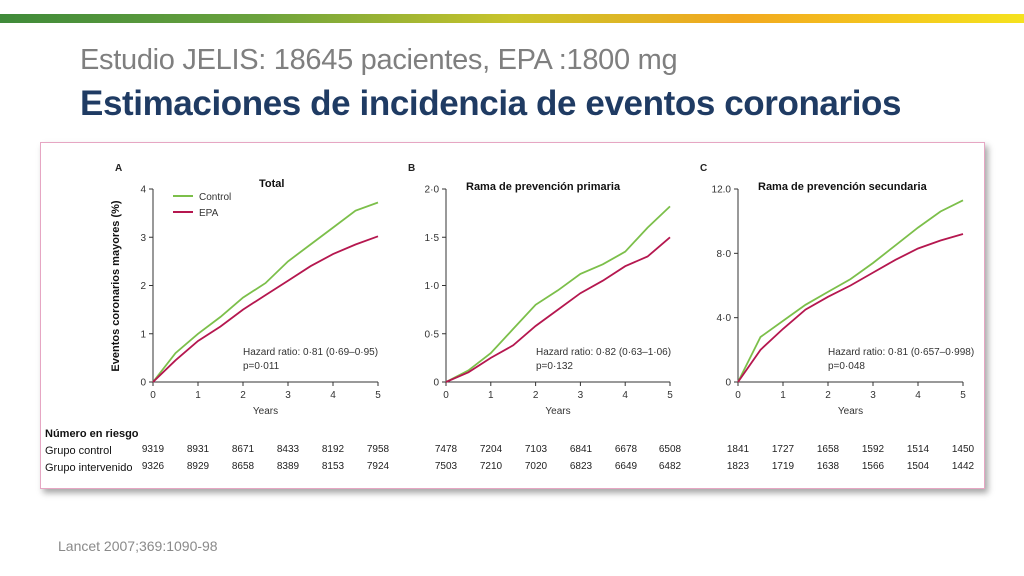 This screenshot has height=576, width=1024. I want to click on y-tick-label: 4, so click(143, 190).